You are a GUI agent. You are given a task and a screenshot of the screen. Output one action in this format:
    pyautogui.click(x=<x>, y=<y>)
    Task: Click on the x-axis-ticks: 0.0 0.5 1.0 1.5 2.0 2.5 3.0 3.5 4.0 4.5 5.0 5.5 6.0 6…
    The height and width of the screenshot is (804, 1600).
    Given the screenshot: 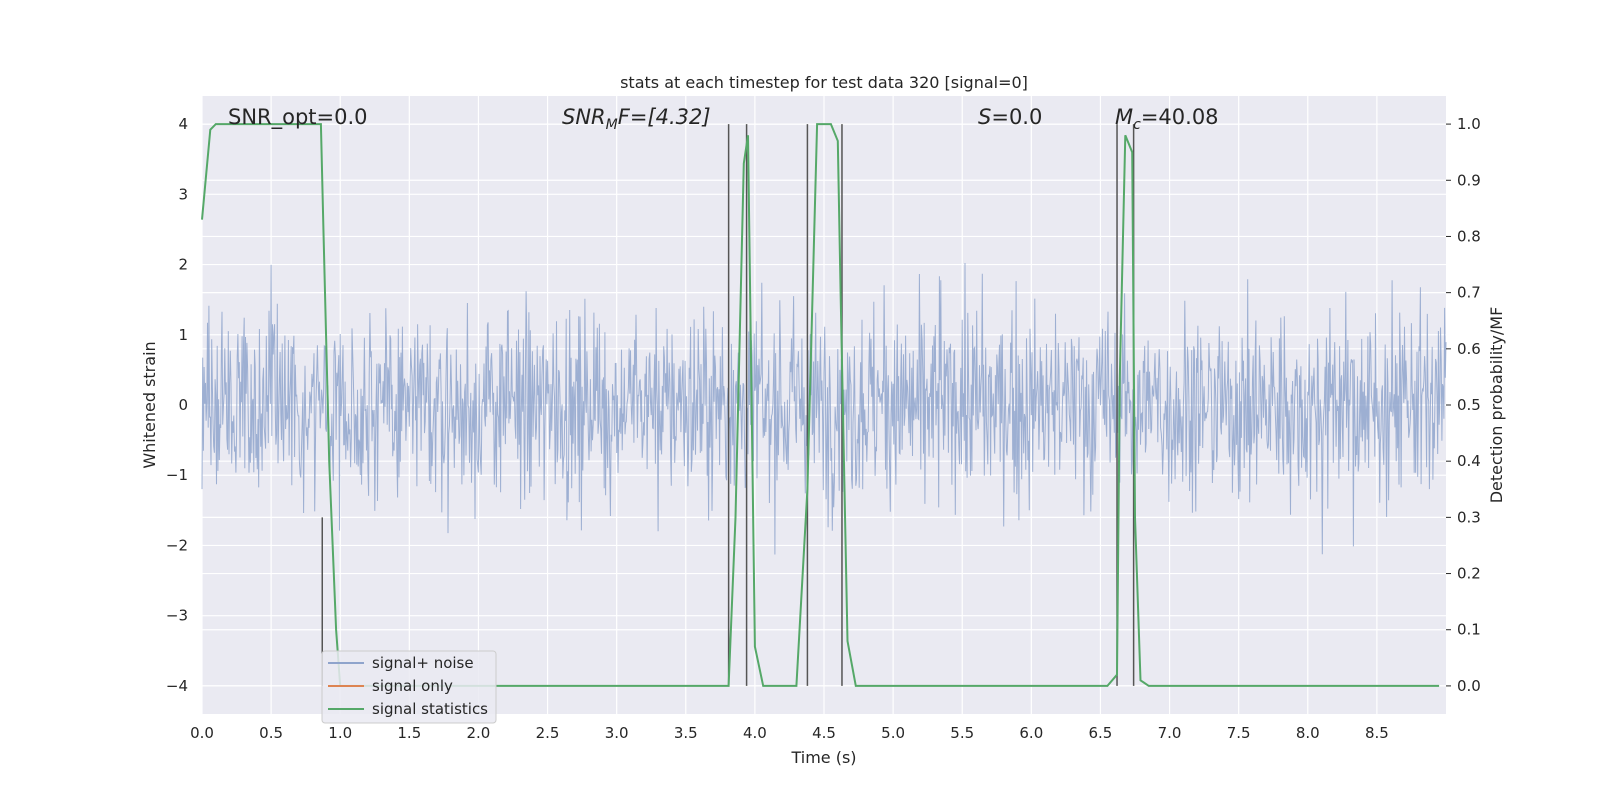 What is the action you would take?
    pyautogui.click(x=789, y=733)
    